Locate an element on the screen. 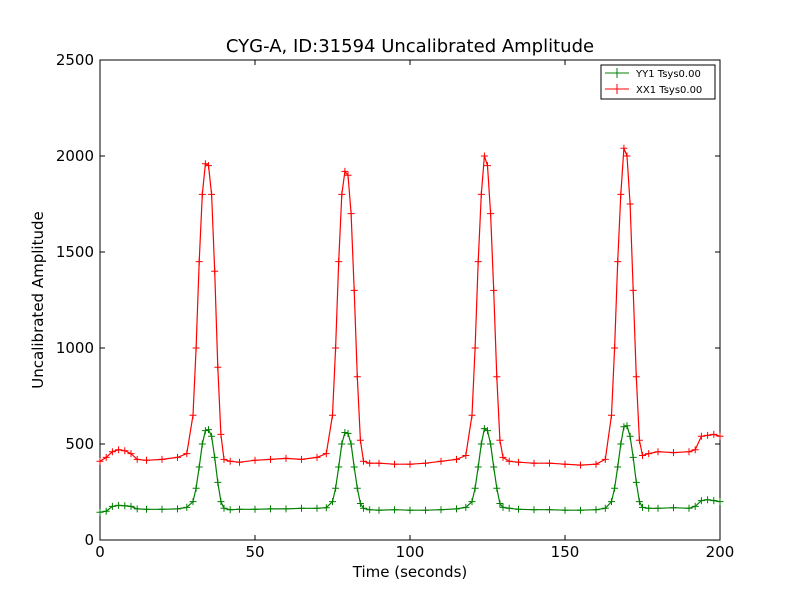  y-tick-label: 0 is located at coordinates (89, 540).